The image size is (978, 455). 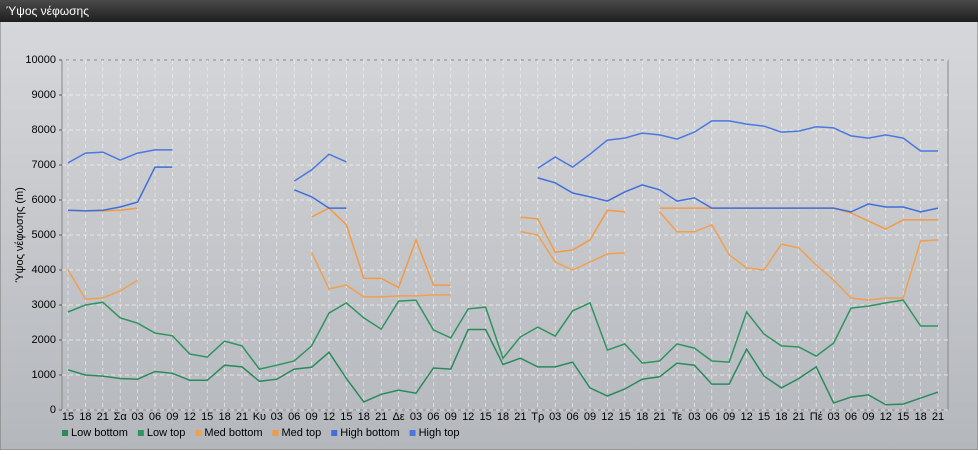 I want to click on y-tick-label: 0, so click(x=53, y=410).